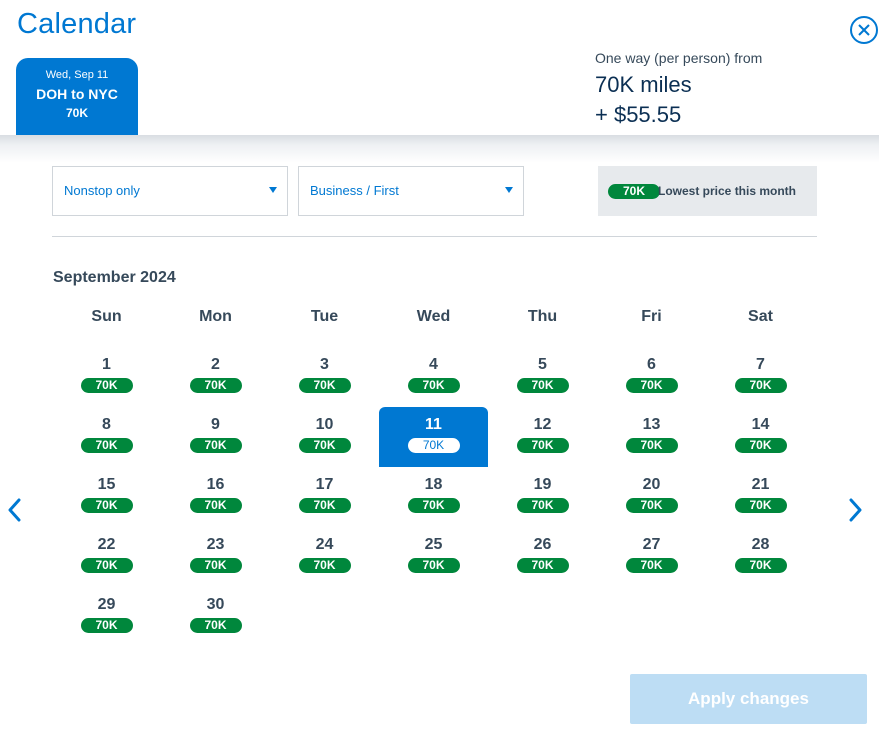 The image size is (879, 733). Describe the element at coordinates (77, 75) in the screenshot. I see `trip-date: Wed, Sep 11` at that location.